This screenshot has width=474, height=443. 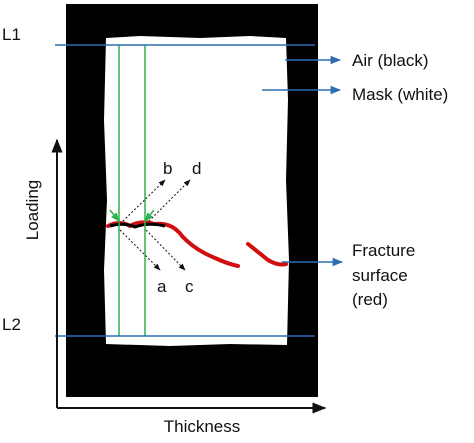 I want to click on direction-label: d, so click(x=196, y=168).